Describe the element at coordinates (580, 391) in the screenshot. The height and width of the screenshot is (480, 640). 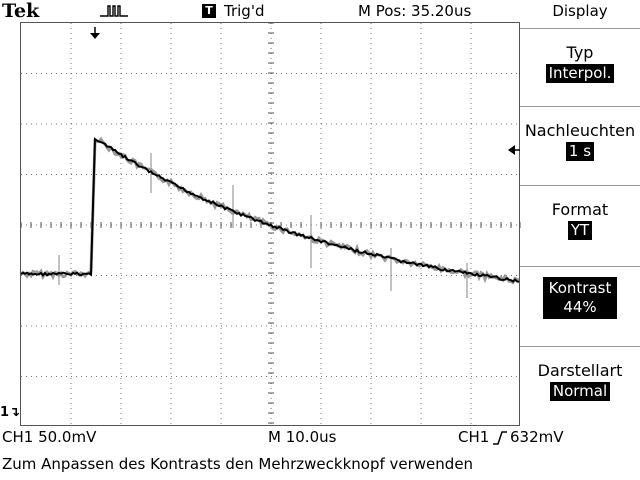
I see `menu-item-value: Normal` at that location.